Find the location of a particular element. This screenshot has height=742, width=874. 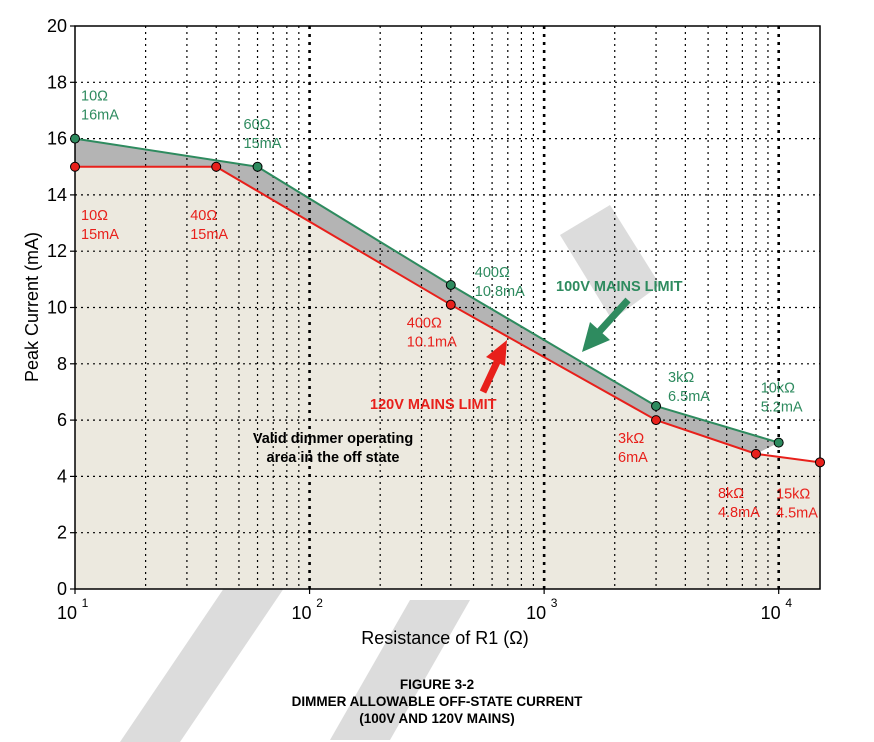

label-100v-value-i: 10.8mA is located at coordinates (500, 292).